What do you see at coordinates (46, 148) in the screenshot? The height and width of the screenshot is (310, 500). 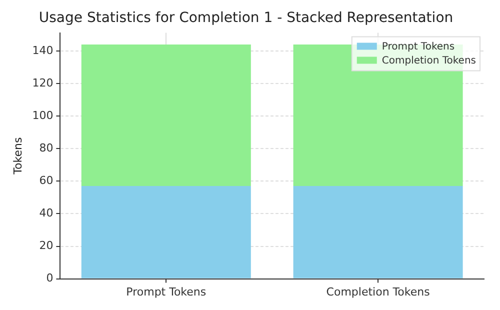 I see `y-tick-label: 80` at bounding box center [46, 148].